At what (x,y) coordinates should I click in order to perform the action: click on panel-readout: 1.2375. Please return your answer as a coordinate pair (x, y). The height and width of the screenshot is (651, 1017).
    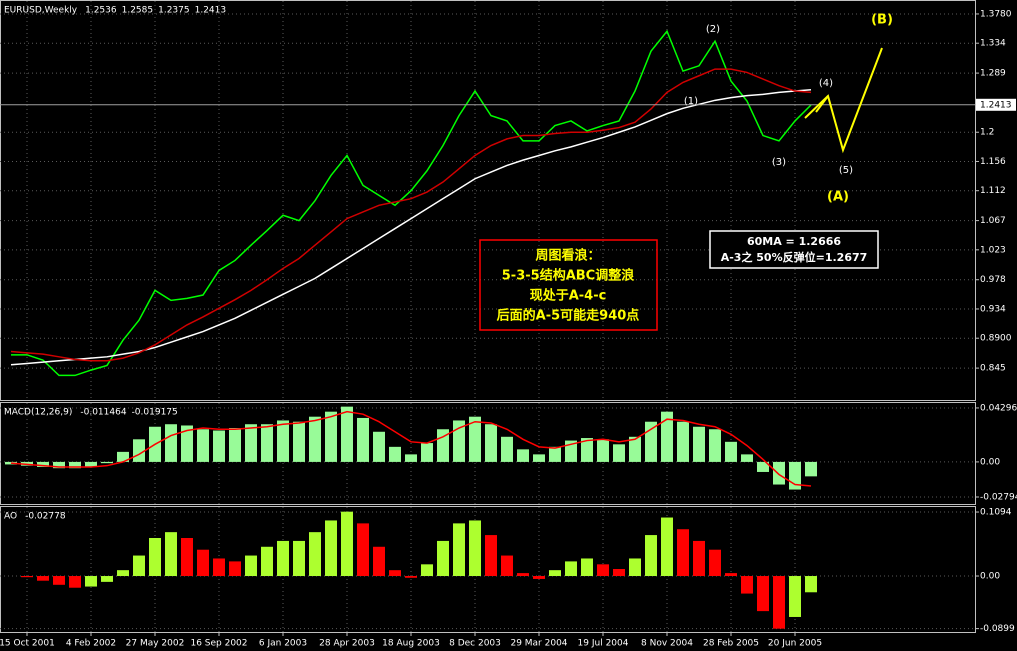
    Looking at the image, I should click on (174, 11).